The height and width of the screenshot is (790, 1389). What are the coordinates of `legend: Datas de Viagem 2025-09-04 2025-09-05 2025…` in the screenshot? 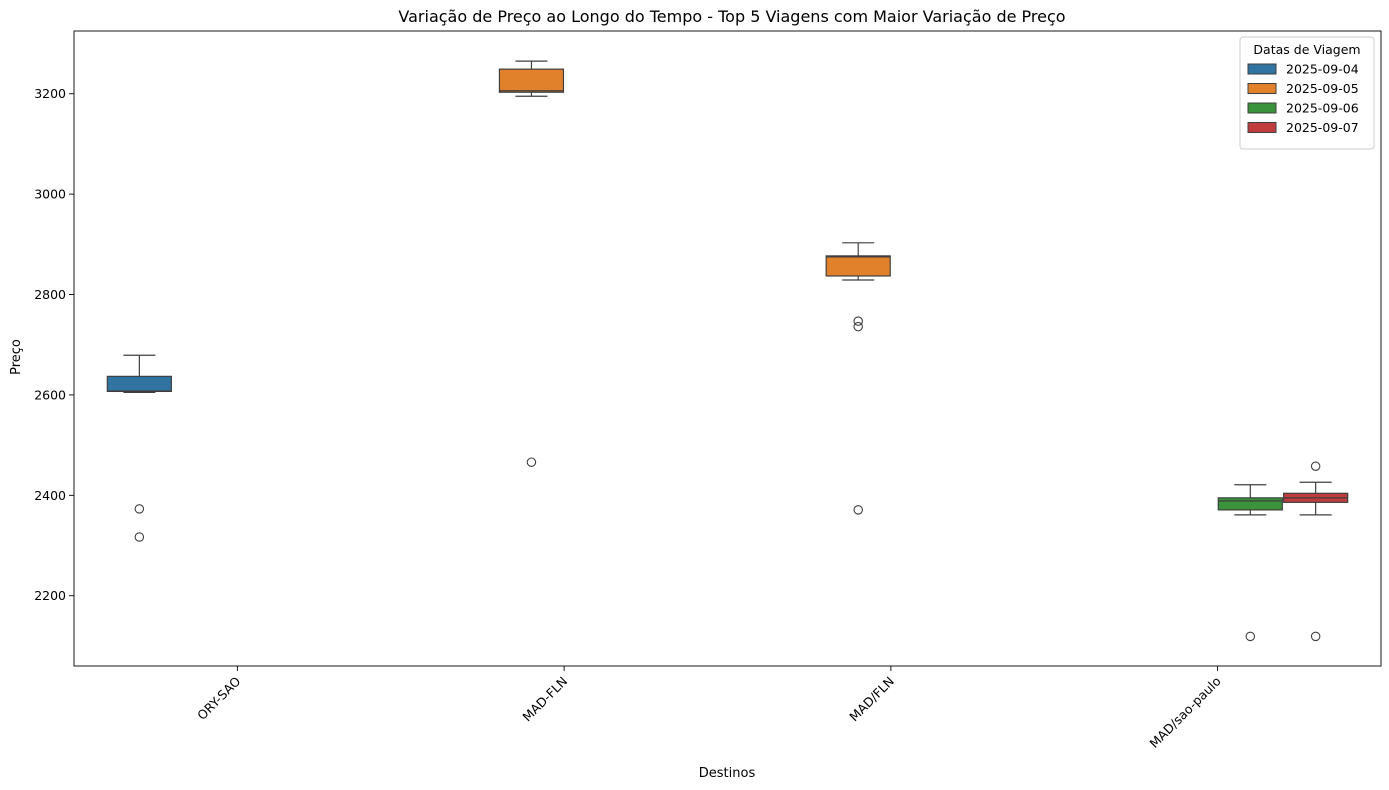 It's located at (1307, 93).